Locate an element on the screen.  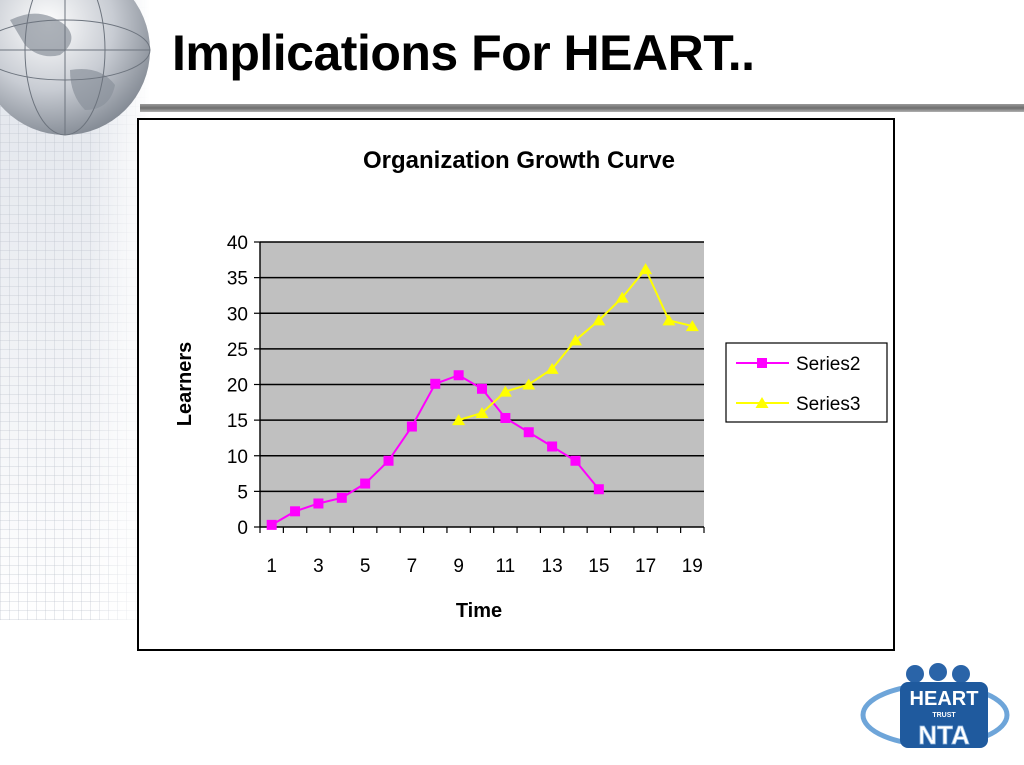
heart-trust-nta-logo: HEART TRUST NTA is located at coordinates (935, 706).